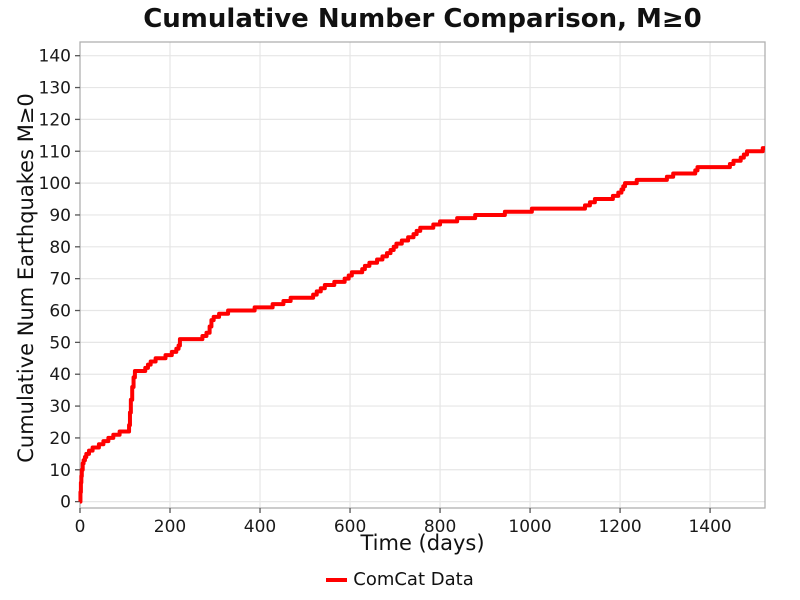 Image resolution: width=800 pixels, height=600 pixels. Describe the element at coordinates (55, 152) in the screenshot. I see `svg-text: 110` at that location.